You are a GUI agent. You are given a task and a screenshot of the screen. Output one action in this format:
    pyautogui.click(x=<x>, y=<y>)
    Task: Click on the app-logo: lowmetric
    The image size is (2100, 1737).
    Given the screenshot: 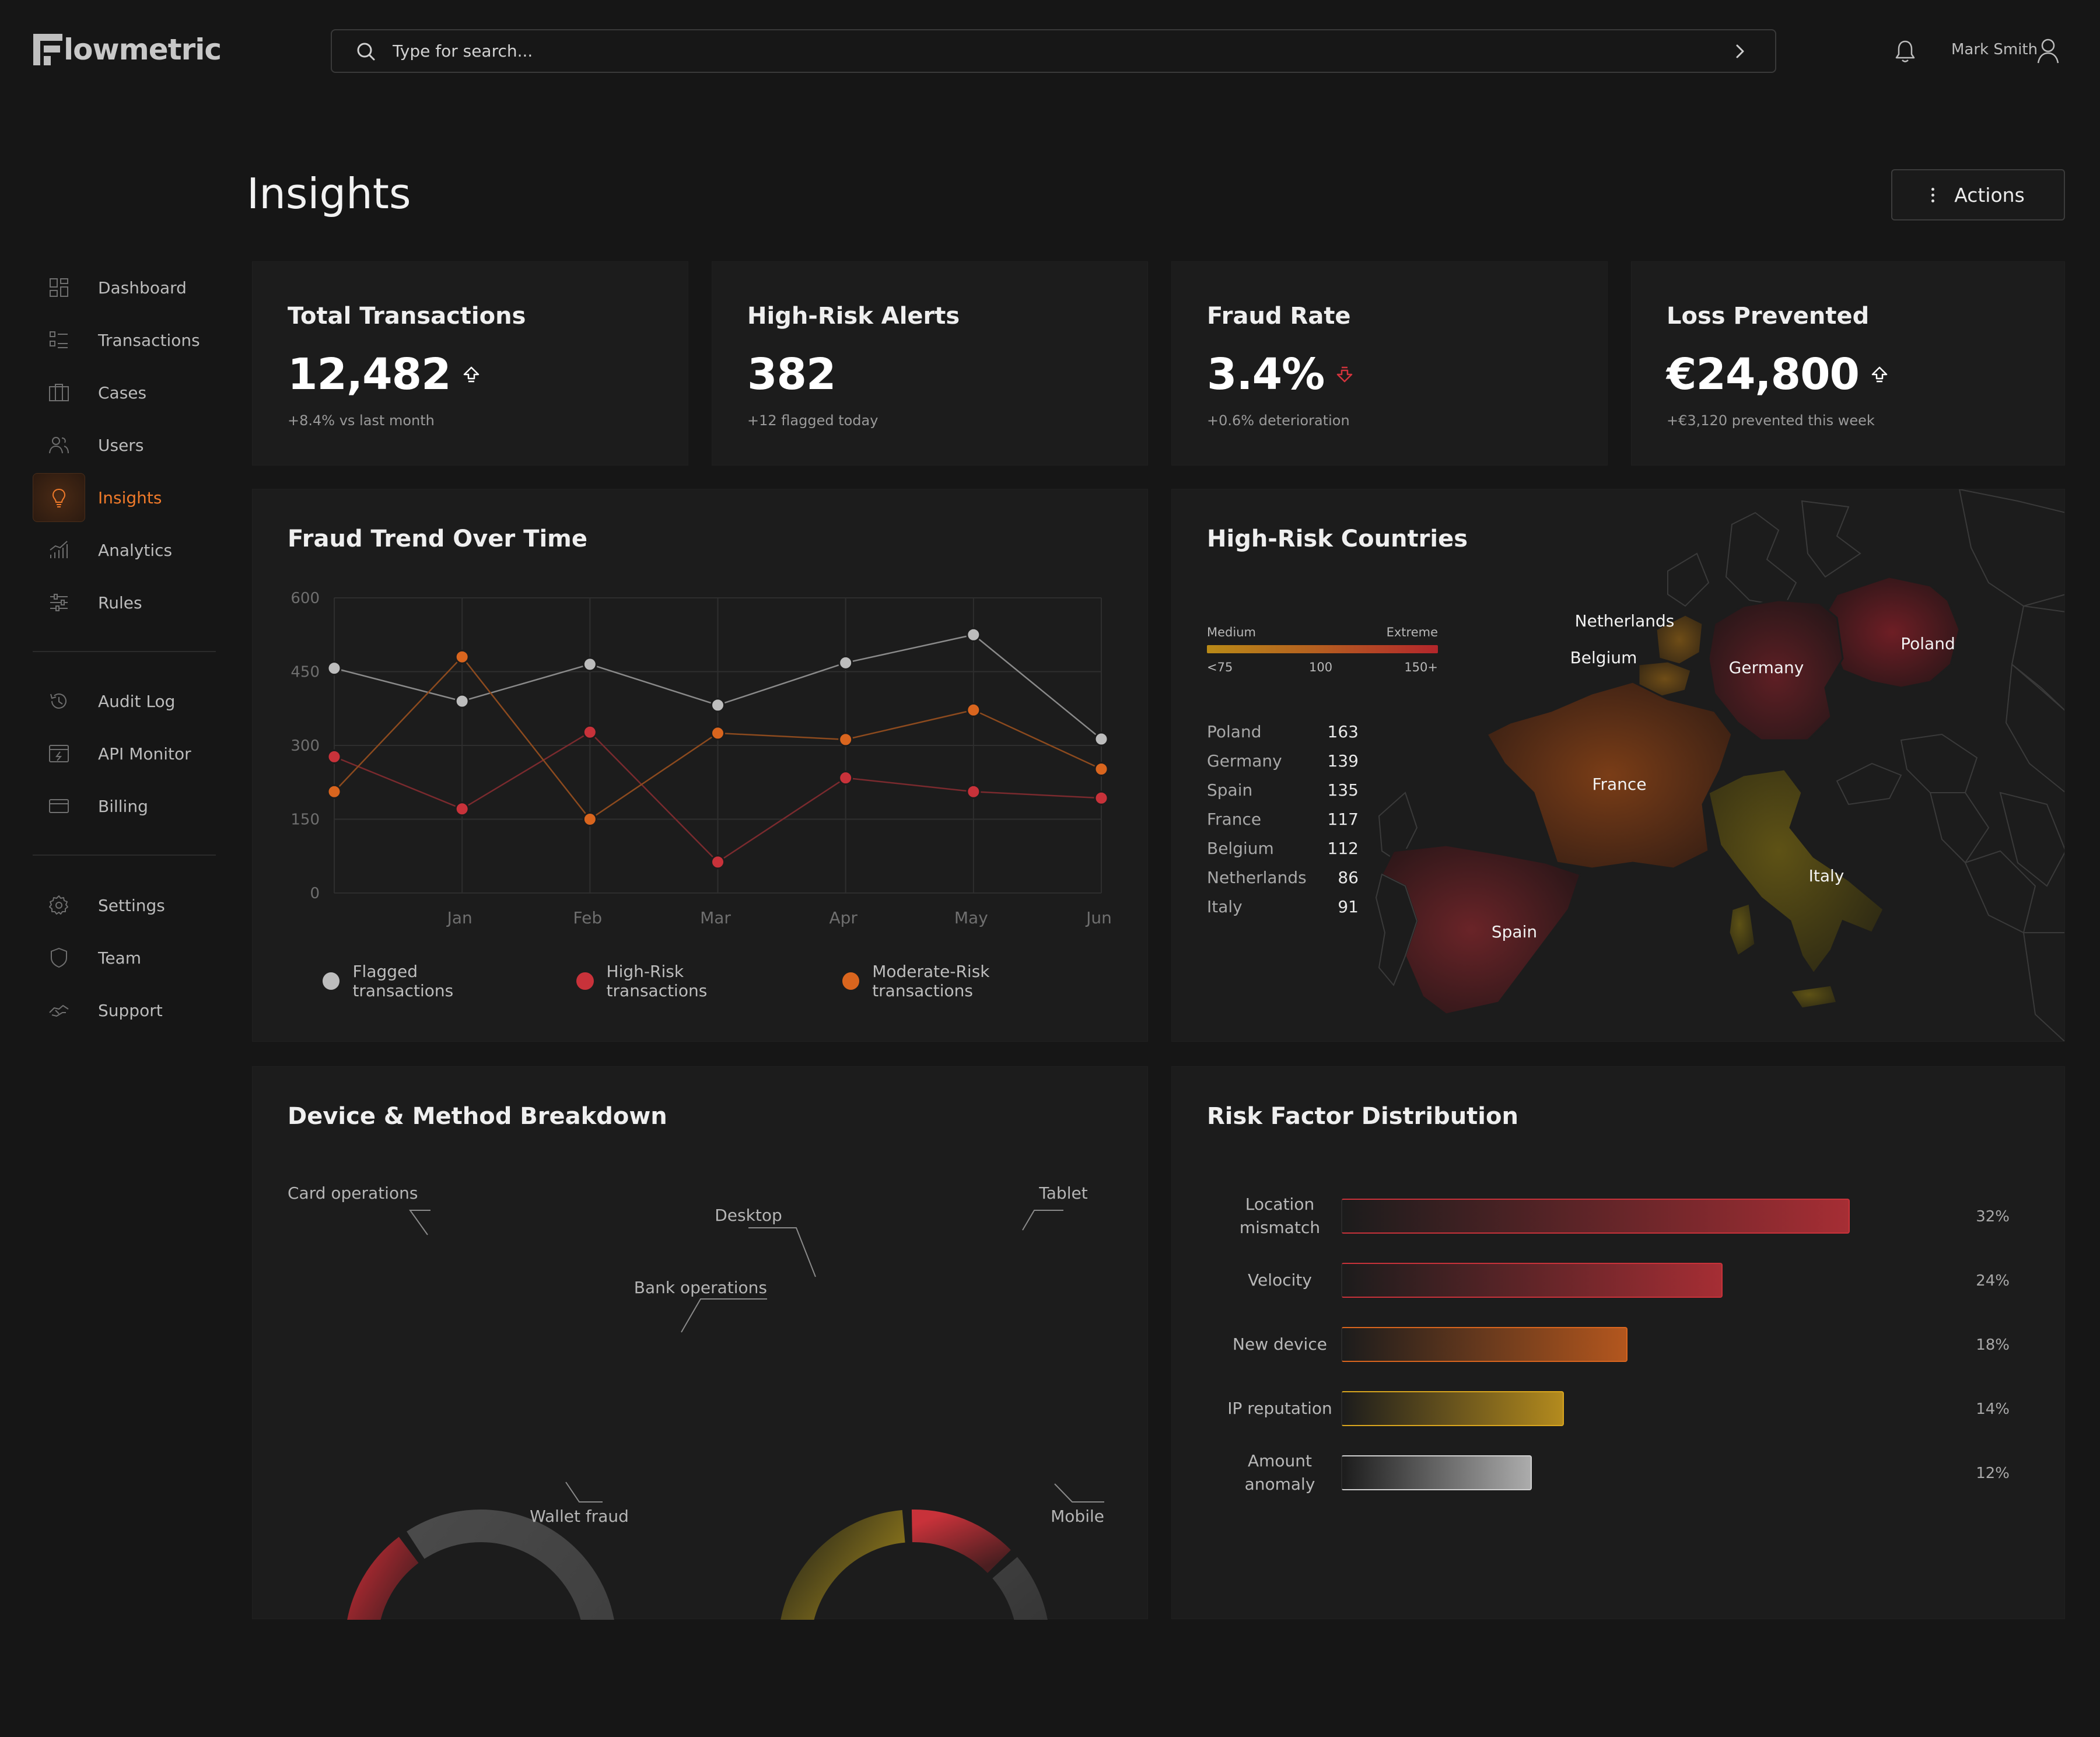 What is the action you would take?
    pyautogui.click(x=127, y=50)
    